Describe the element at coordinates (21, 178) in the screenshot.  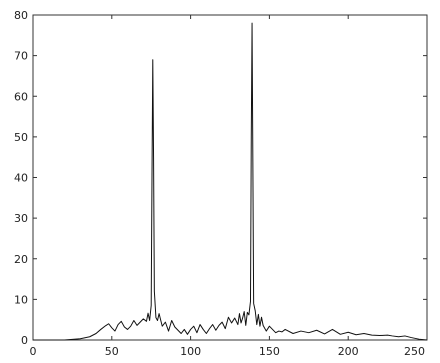
I see `y-tick-label: 40` at that location.